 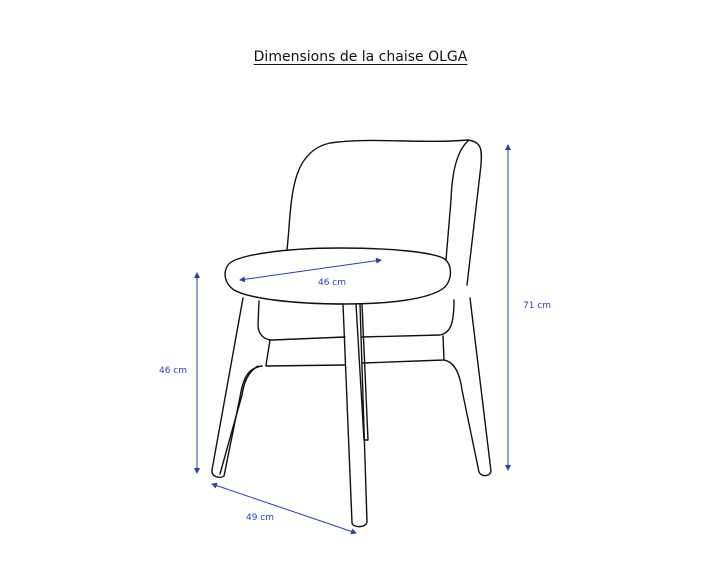 I want to click on rear-right-leg, so click(x=467, y=387).